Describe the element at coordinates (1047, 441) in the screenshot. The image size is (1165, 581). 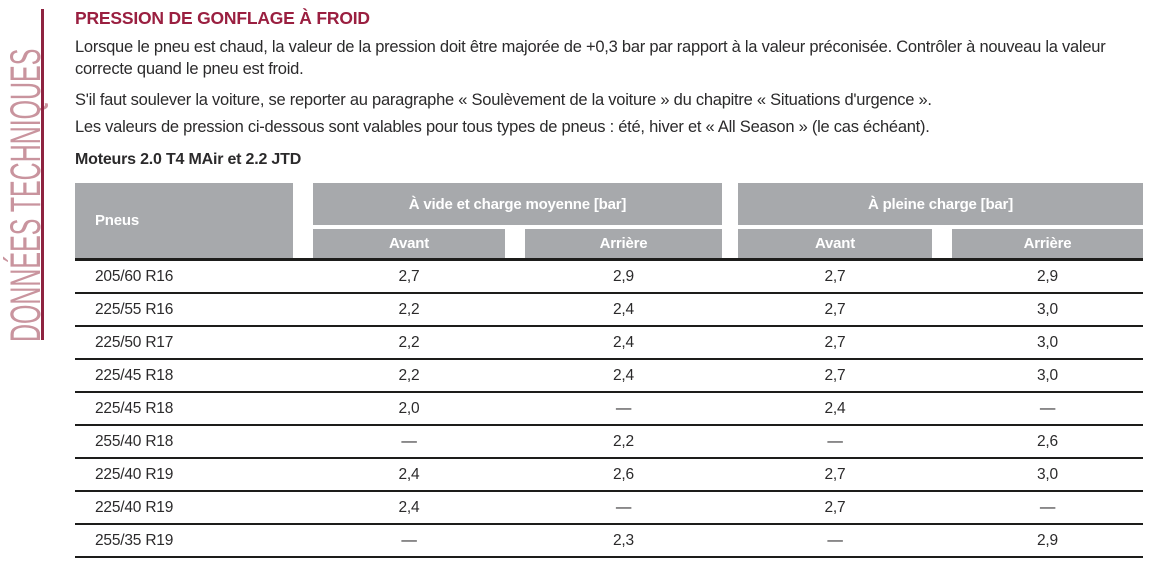
I see `cell-pleine-arriere: 2,6` at that location.